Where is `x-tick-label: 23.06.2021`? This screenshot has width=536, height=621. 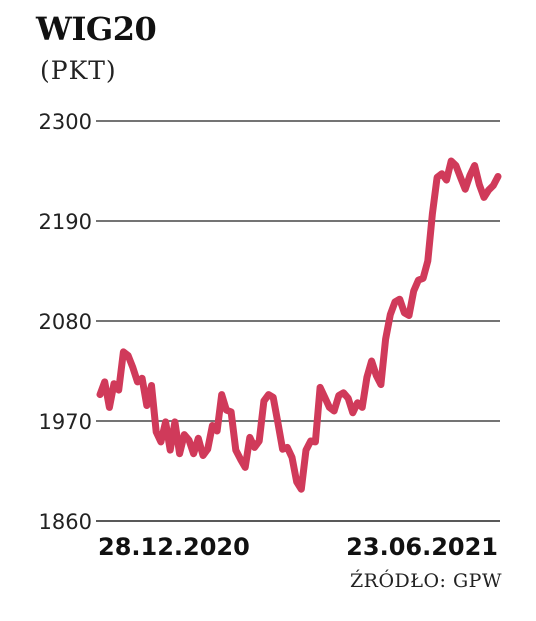
x-tick-label: 23.06.2021 is located at coordinates (422, 547).